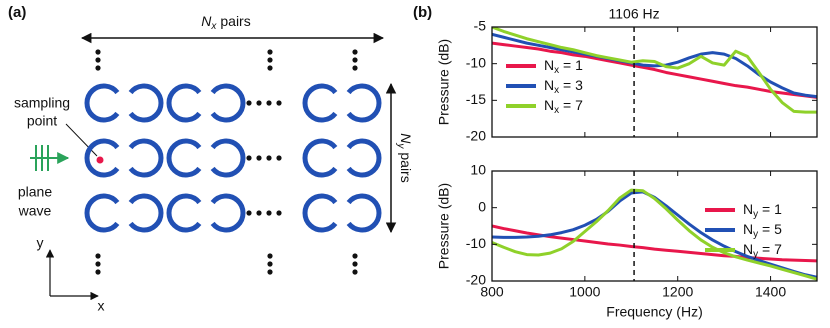 This screenshot has height=328, width=830. I want to click on x-tick-label: 1000, so click(584, 292).